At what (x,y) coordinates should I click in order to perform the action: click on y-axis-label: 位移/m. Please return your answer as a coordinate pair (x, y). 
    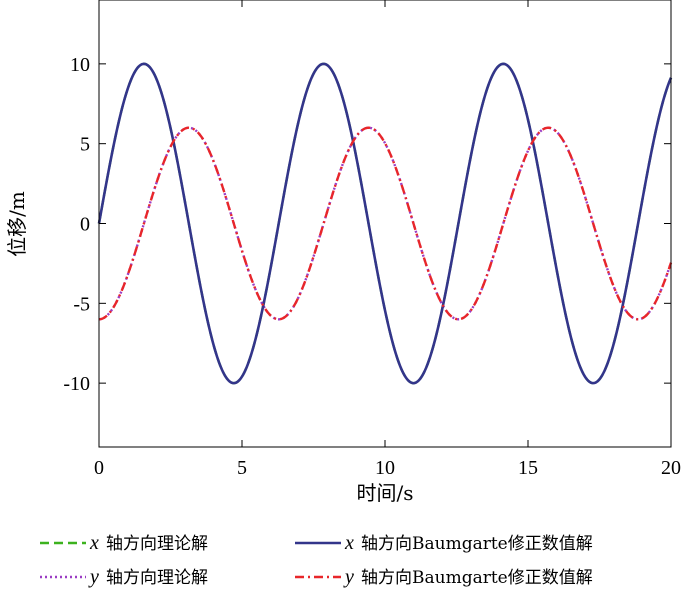
    Looking at the image, I should click on (17, 224).